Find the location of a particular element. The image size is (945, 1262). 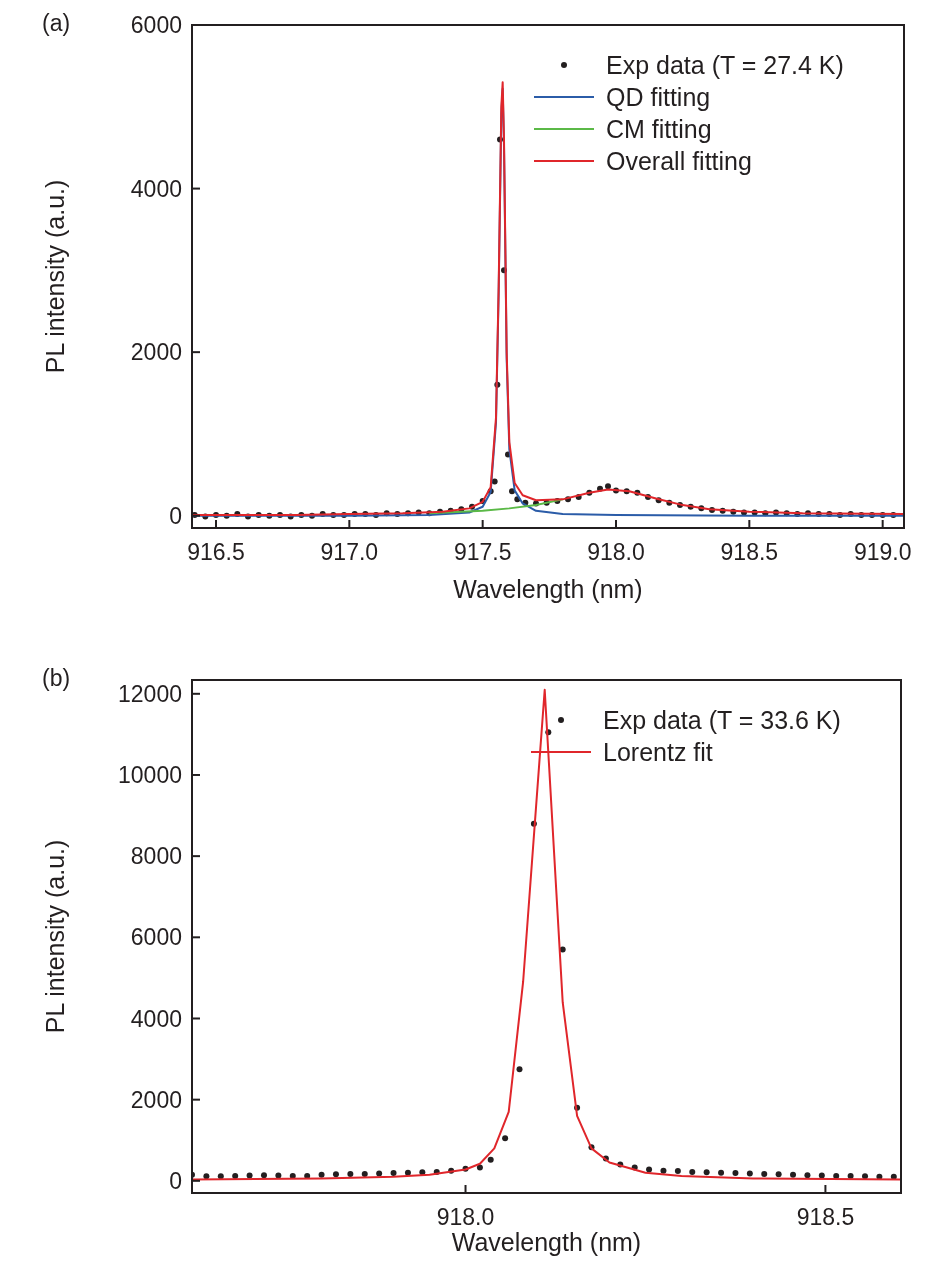

text: (a) is located at coordinates (56, 23).